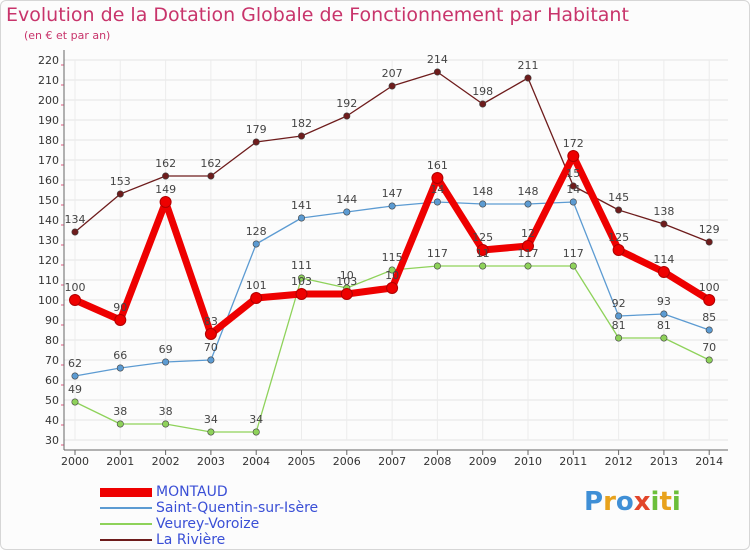 This screenshot has height=550, width=750. I want to click on legend-label: MONTAUD, so click(192, 492).